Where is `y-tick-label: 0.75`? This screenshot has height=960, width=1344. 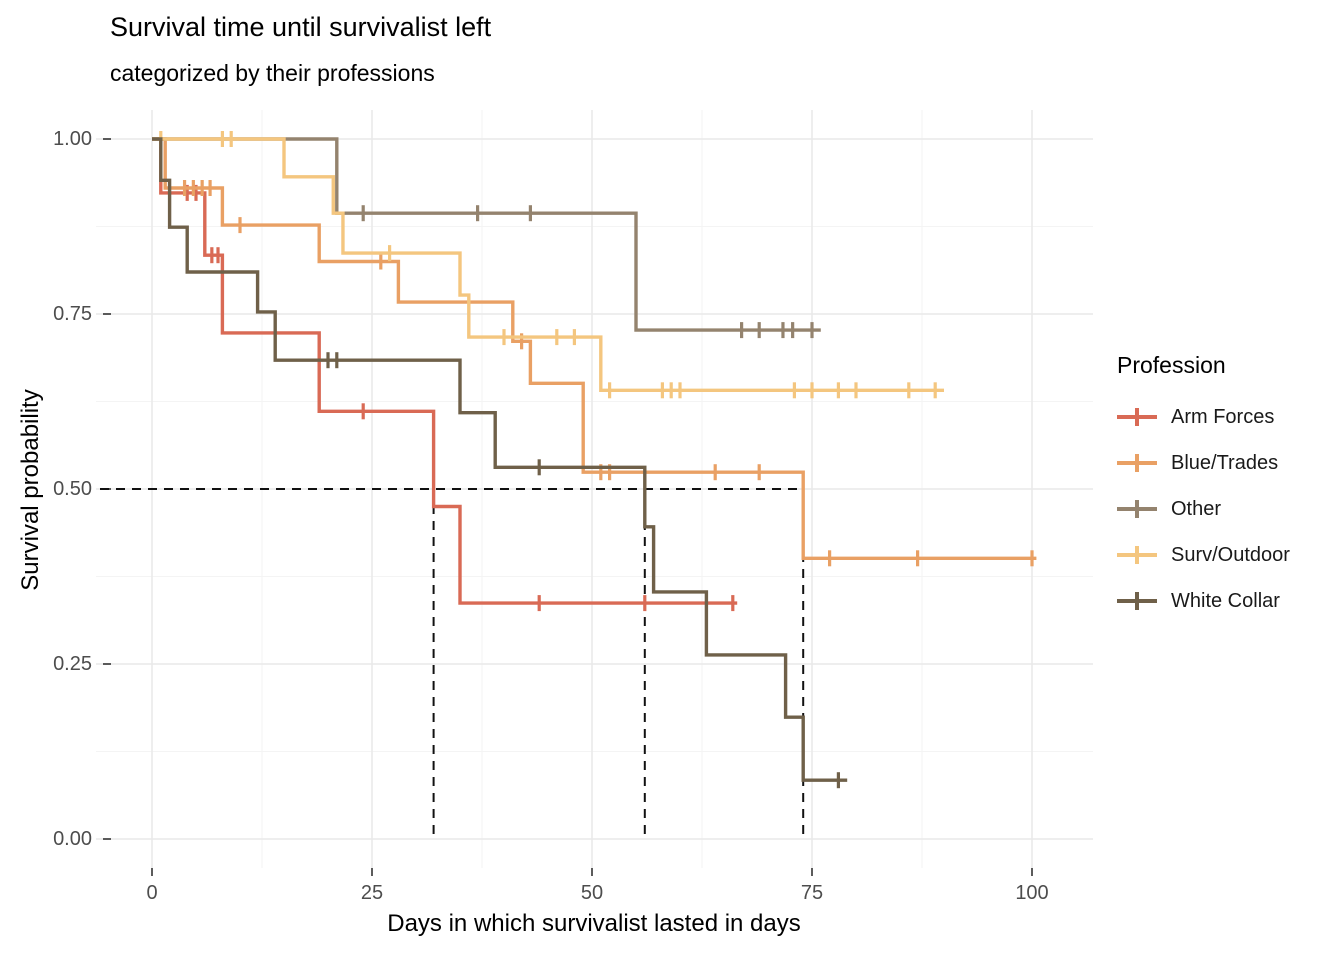
y-tick-label: 0.75 is located at coordinates (72, 314).